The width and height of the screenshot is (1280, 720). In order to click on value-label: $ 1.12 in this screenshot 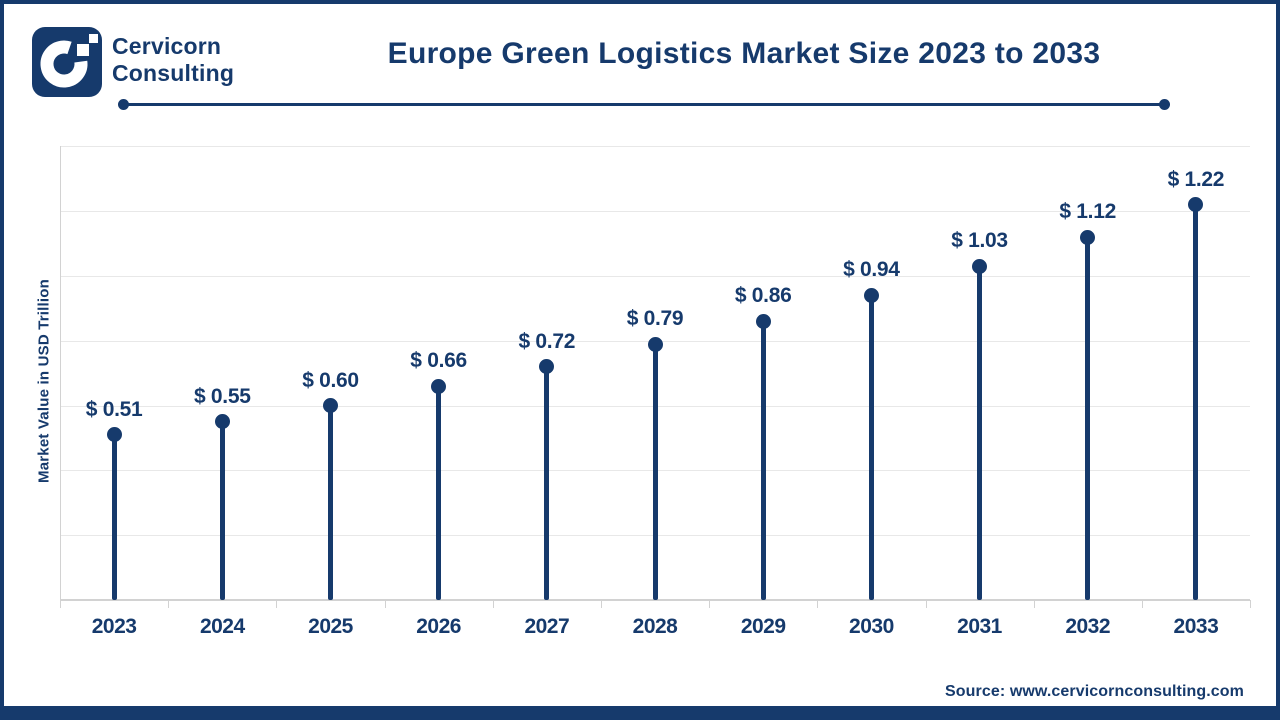, I will do `click(1087, 212)`.